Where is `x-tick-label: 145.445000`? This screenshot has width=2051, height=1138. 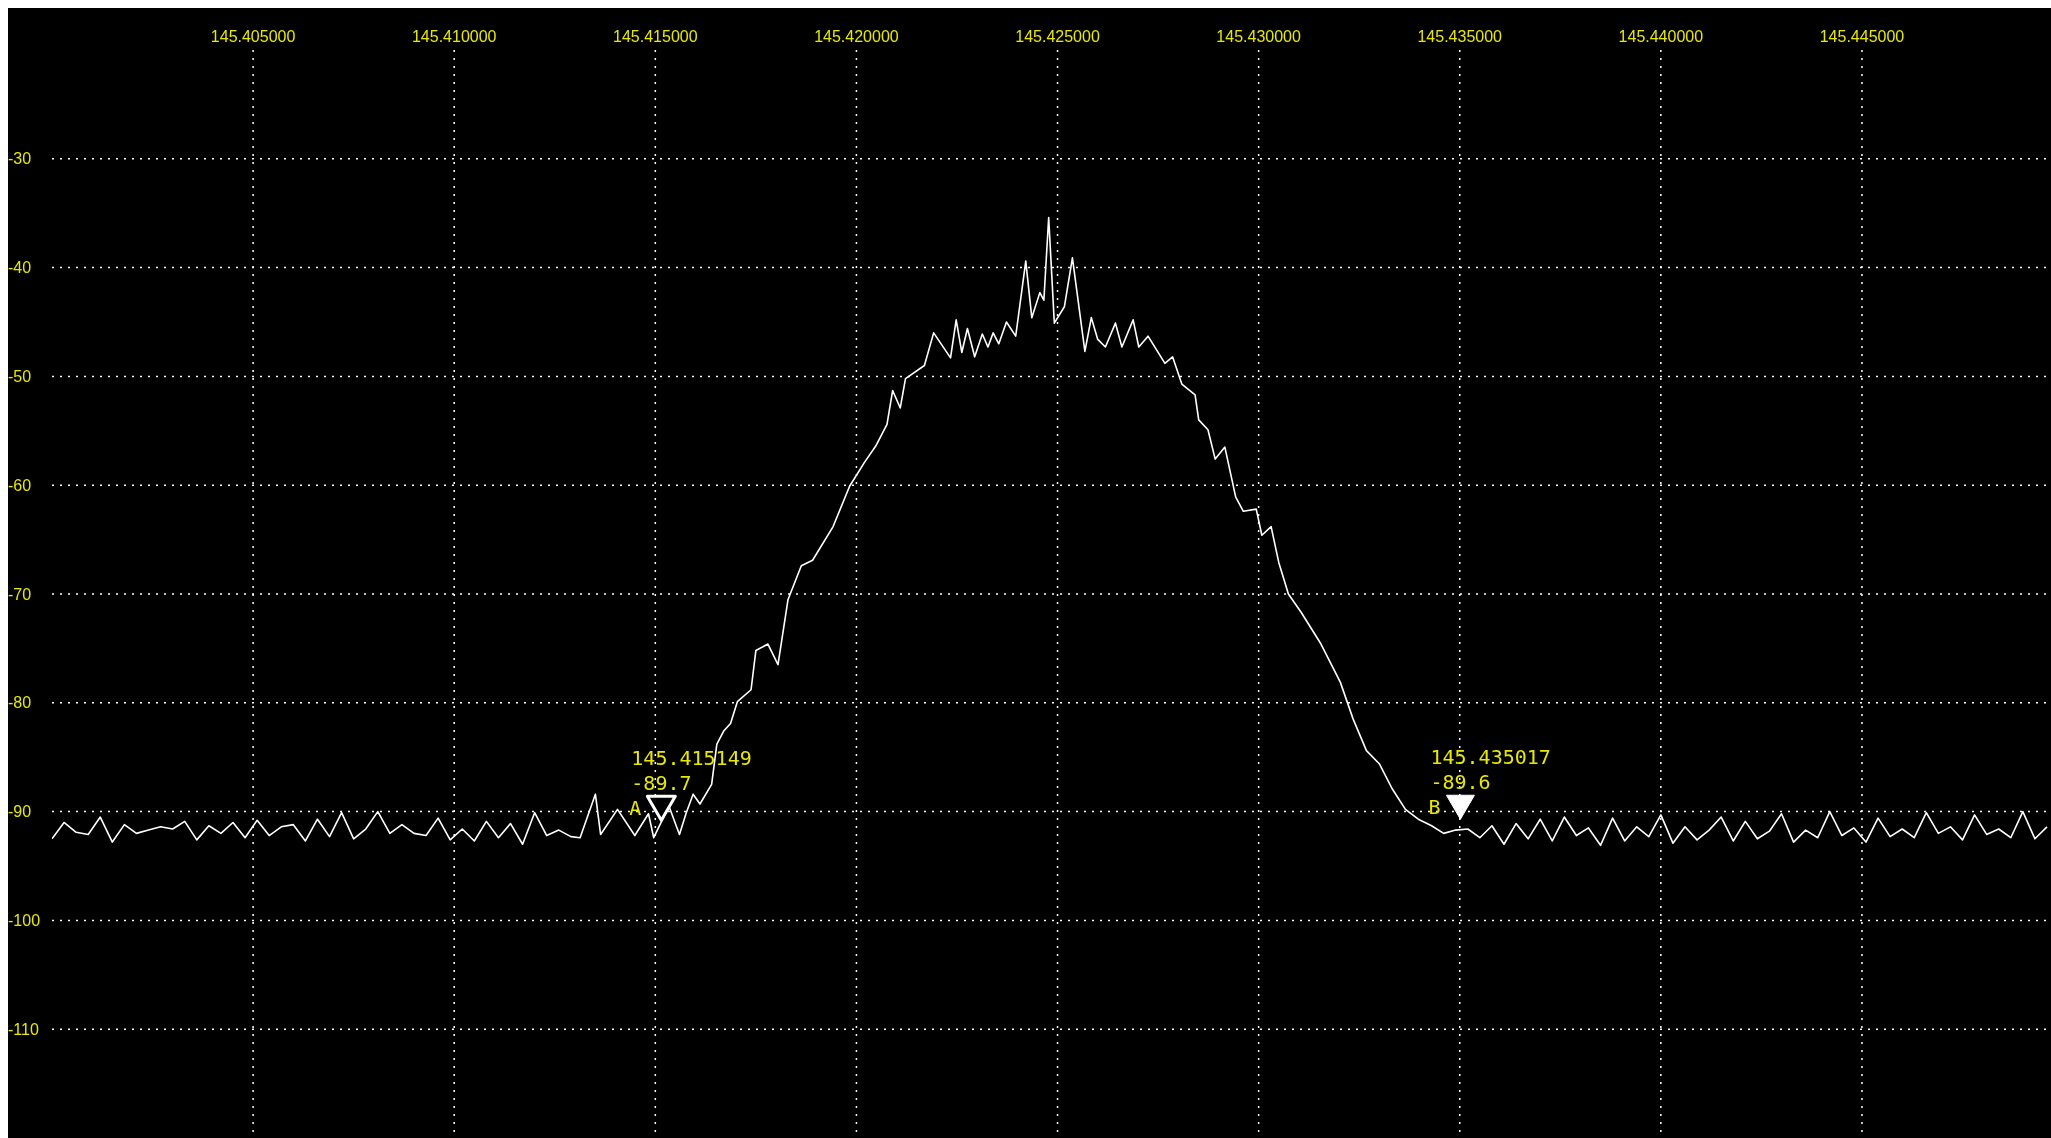 x-tick-label: 145.445000 is located at coordinates (1862, 36).